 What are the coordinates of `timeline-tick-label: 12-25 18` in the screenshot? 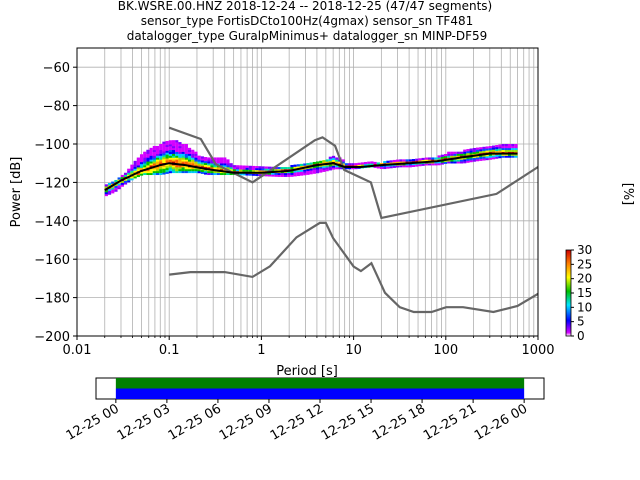 It's located at (399, 422).